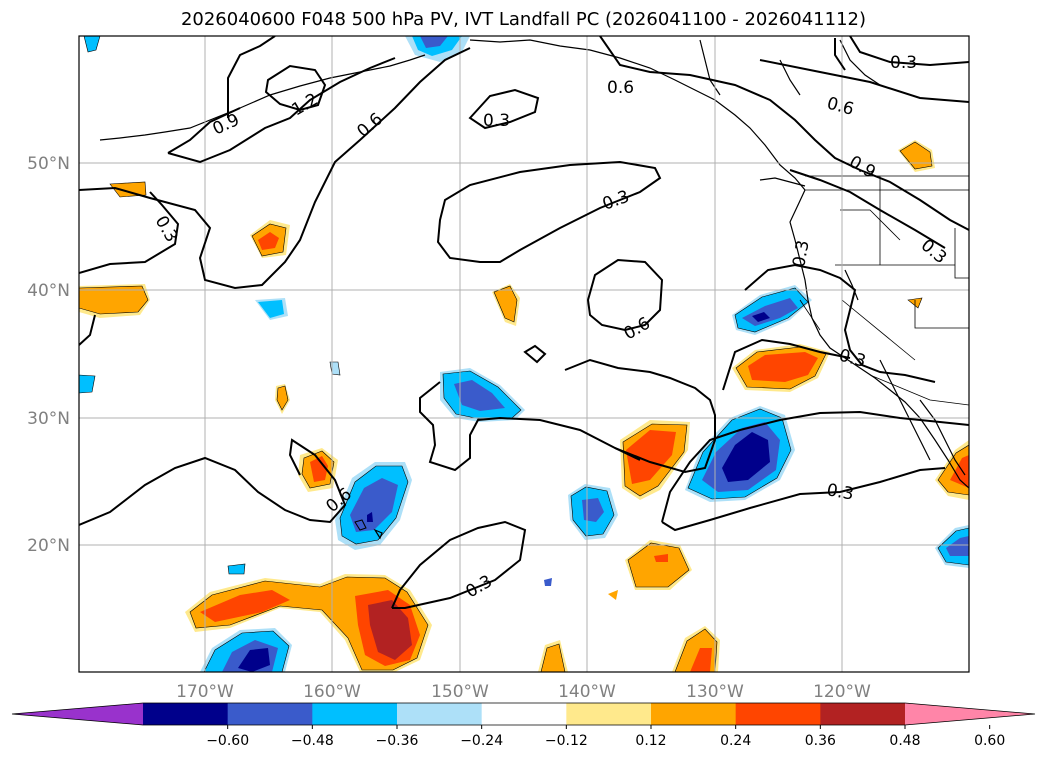 This screenshot has width=1047, height=765. I want to click on colorbar-tick-label: −0.60, so click(227, 741).